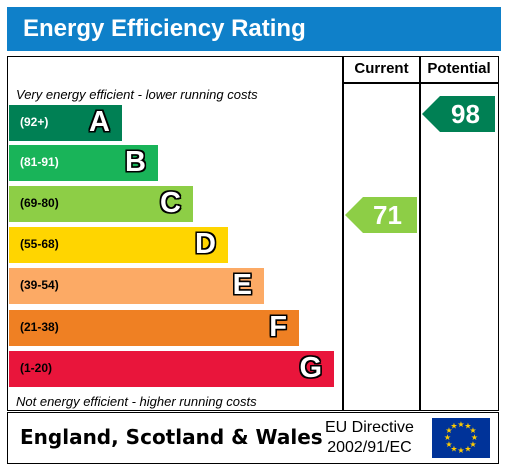  Describe the element at coordinates (39, 285) in the screenshot. I see `band-e-range: (39-54)` at that location.